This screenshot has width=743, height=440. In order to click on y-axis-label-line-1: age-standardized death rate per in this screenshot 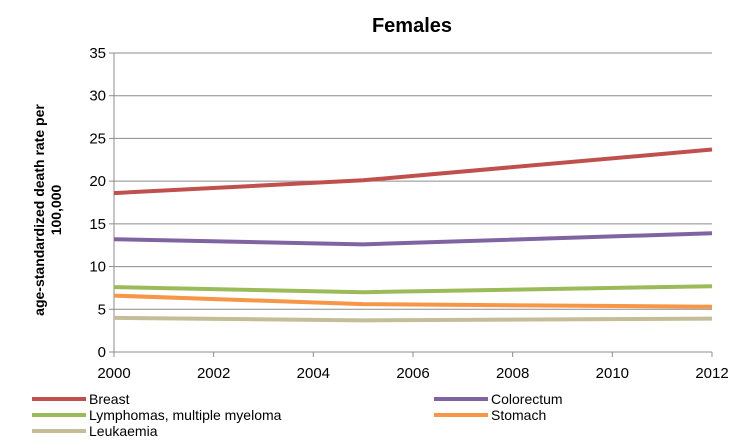, I will do `click(39, 210)`.